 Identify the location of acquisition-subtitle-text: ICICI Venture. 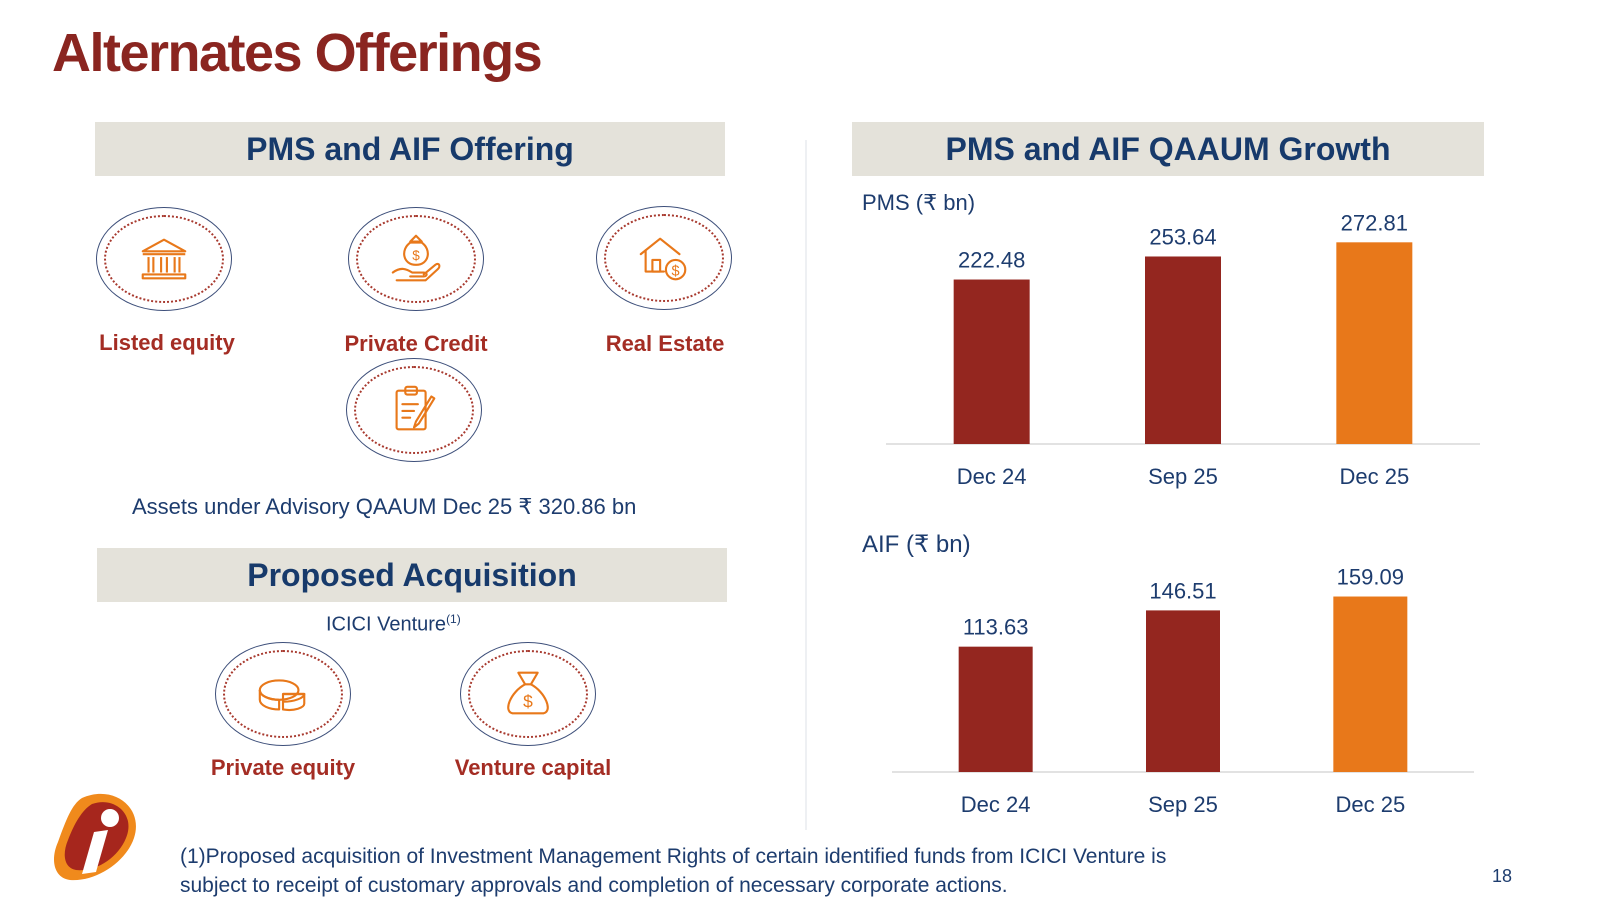
(386, 624).